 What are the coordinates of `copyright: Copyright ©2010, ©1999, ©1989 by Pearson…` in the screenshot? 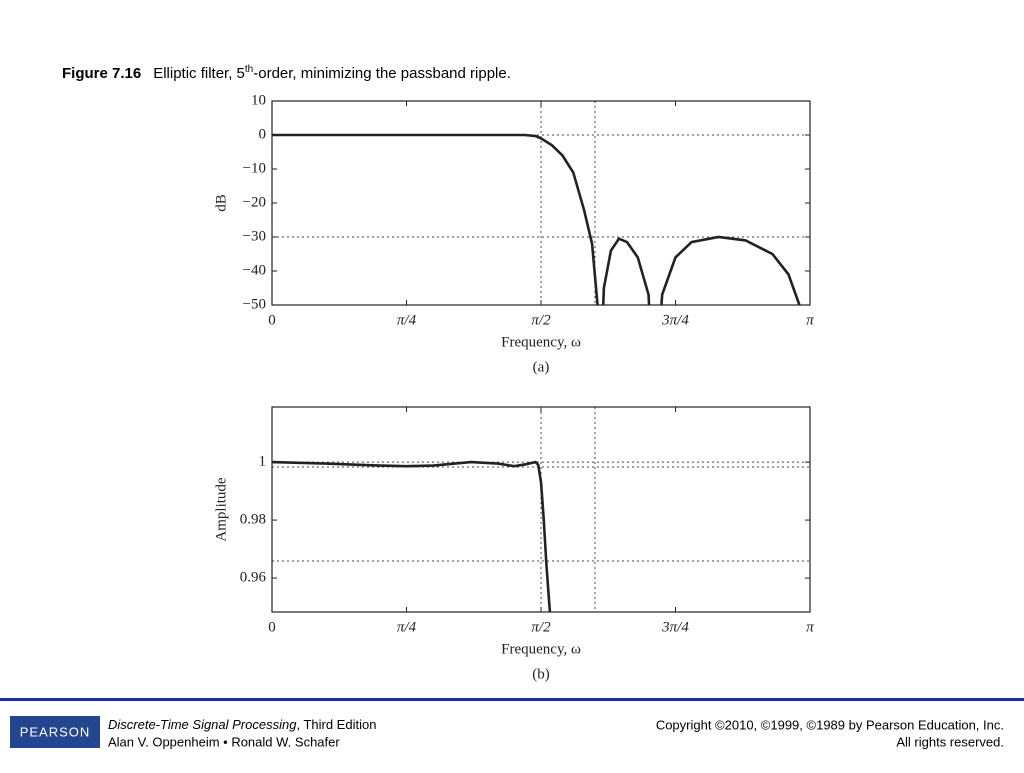 It's located at (830, 724).